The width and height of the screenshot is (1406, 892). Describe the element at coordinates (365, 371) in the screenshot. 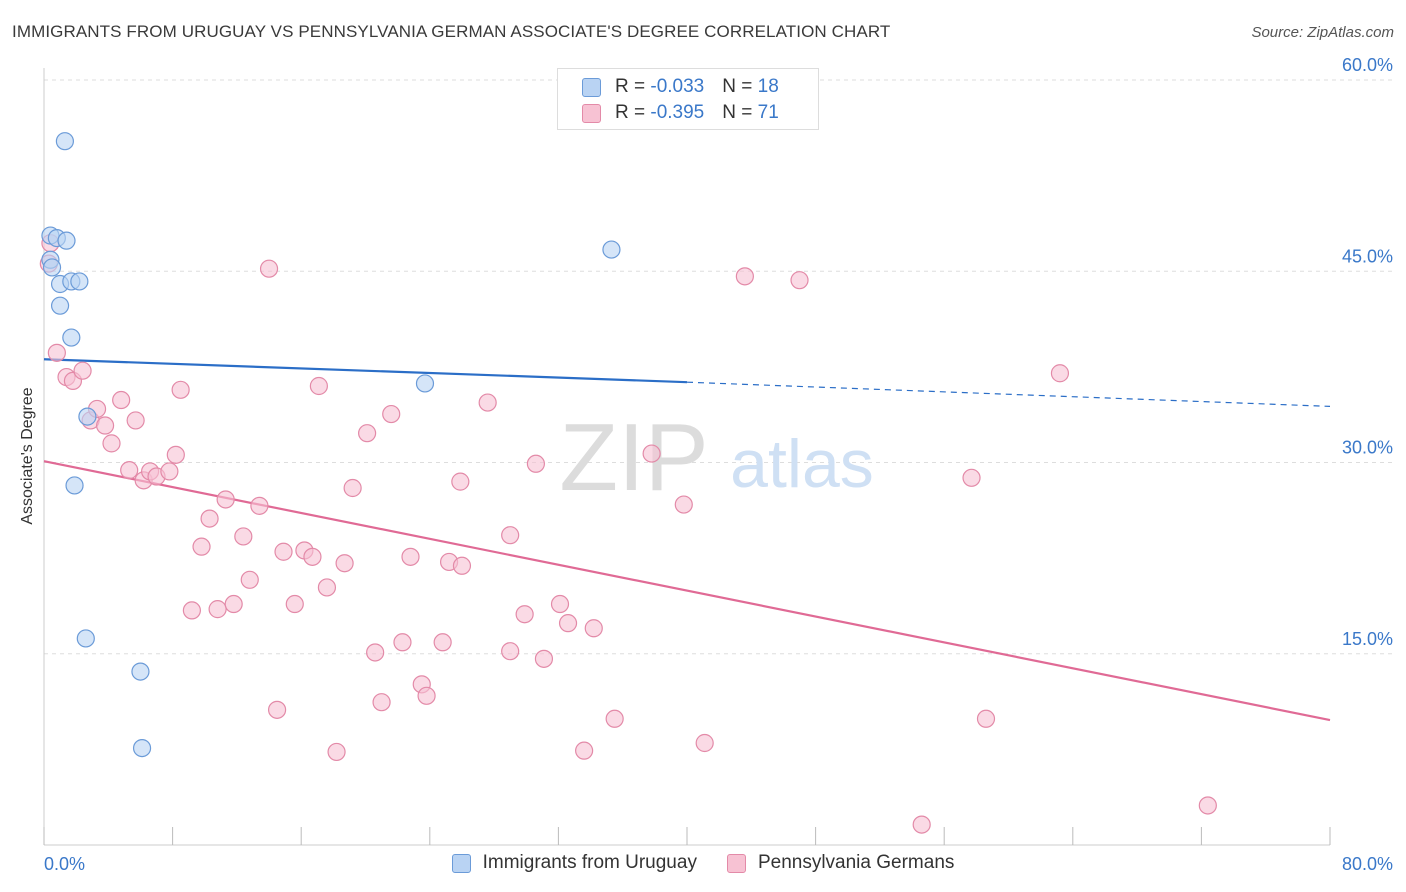

I see `trend-line-uruguay` at that location.